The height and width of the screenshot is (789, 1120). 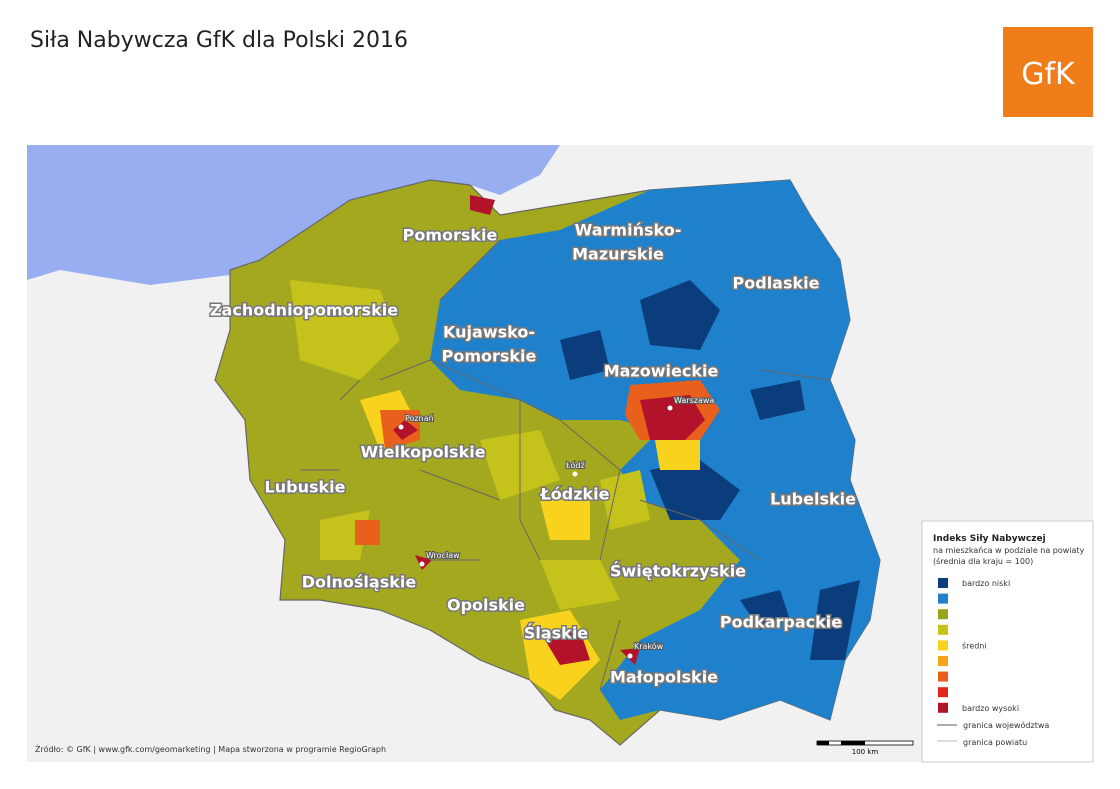 What do you see at coordinates (422, 452) in the screenshot?
I see `region-label: Wielkopolskie` at bounding box center [422, 452].